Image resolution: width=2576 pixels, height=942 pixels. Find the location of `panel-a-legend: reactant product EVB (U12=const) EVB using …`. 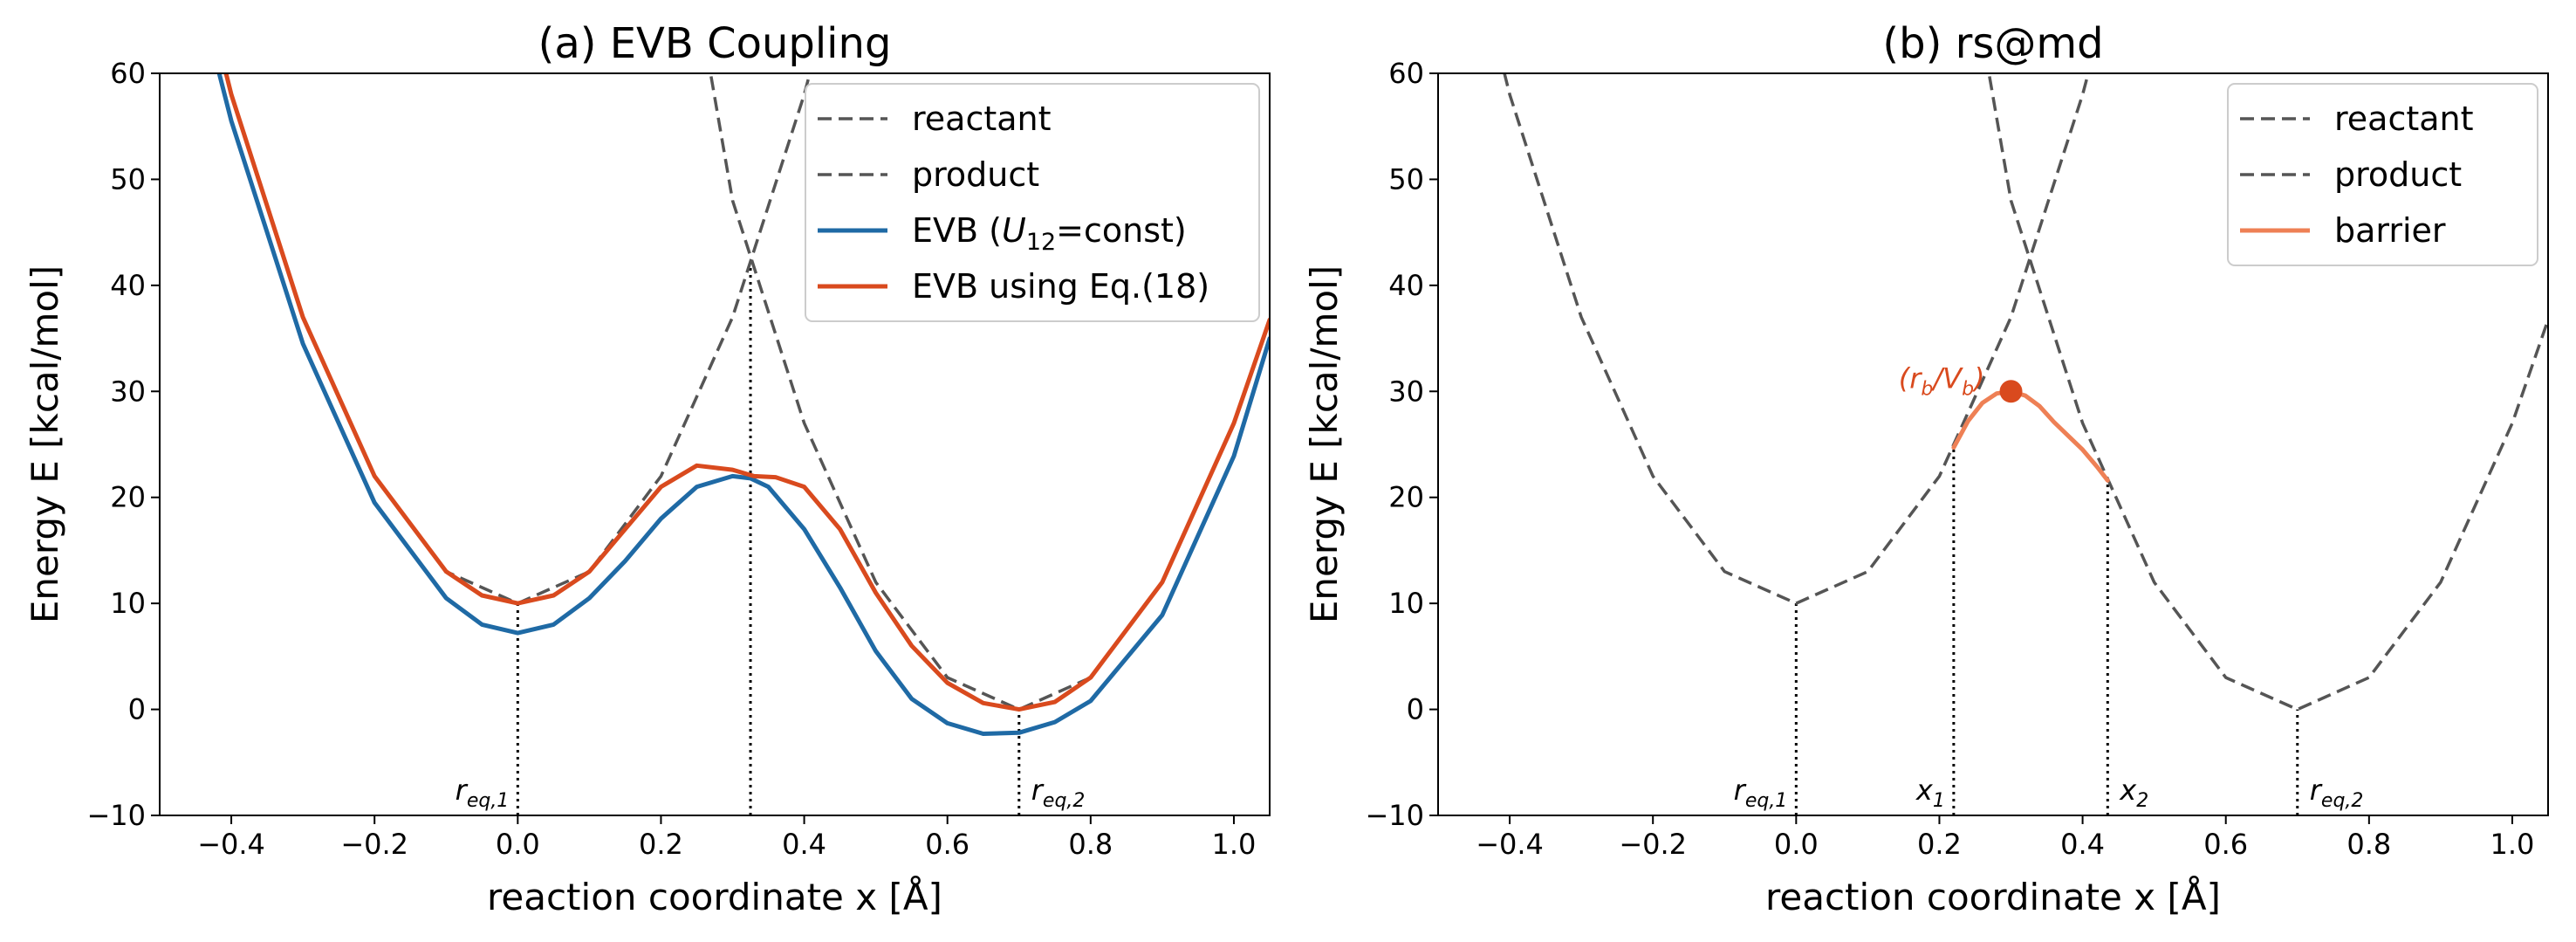

panel-a-legend: reactant product EVB (U12=const) EVB using … is located at coordinates (1032, 203).